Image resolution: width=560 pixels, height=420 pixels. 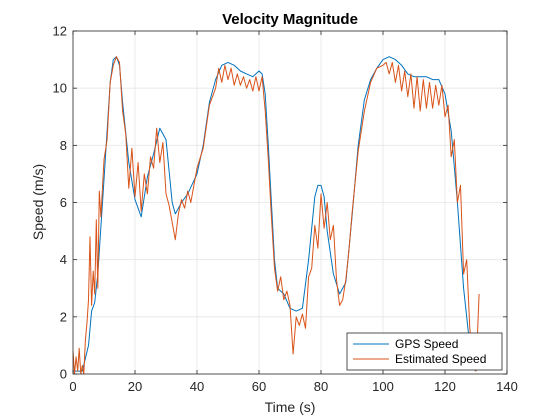 I want to click on x-tick-label: 100, so click(x=383, y=386).